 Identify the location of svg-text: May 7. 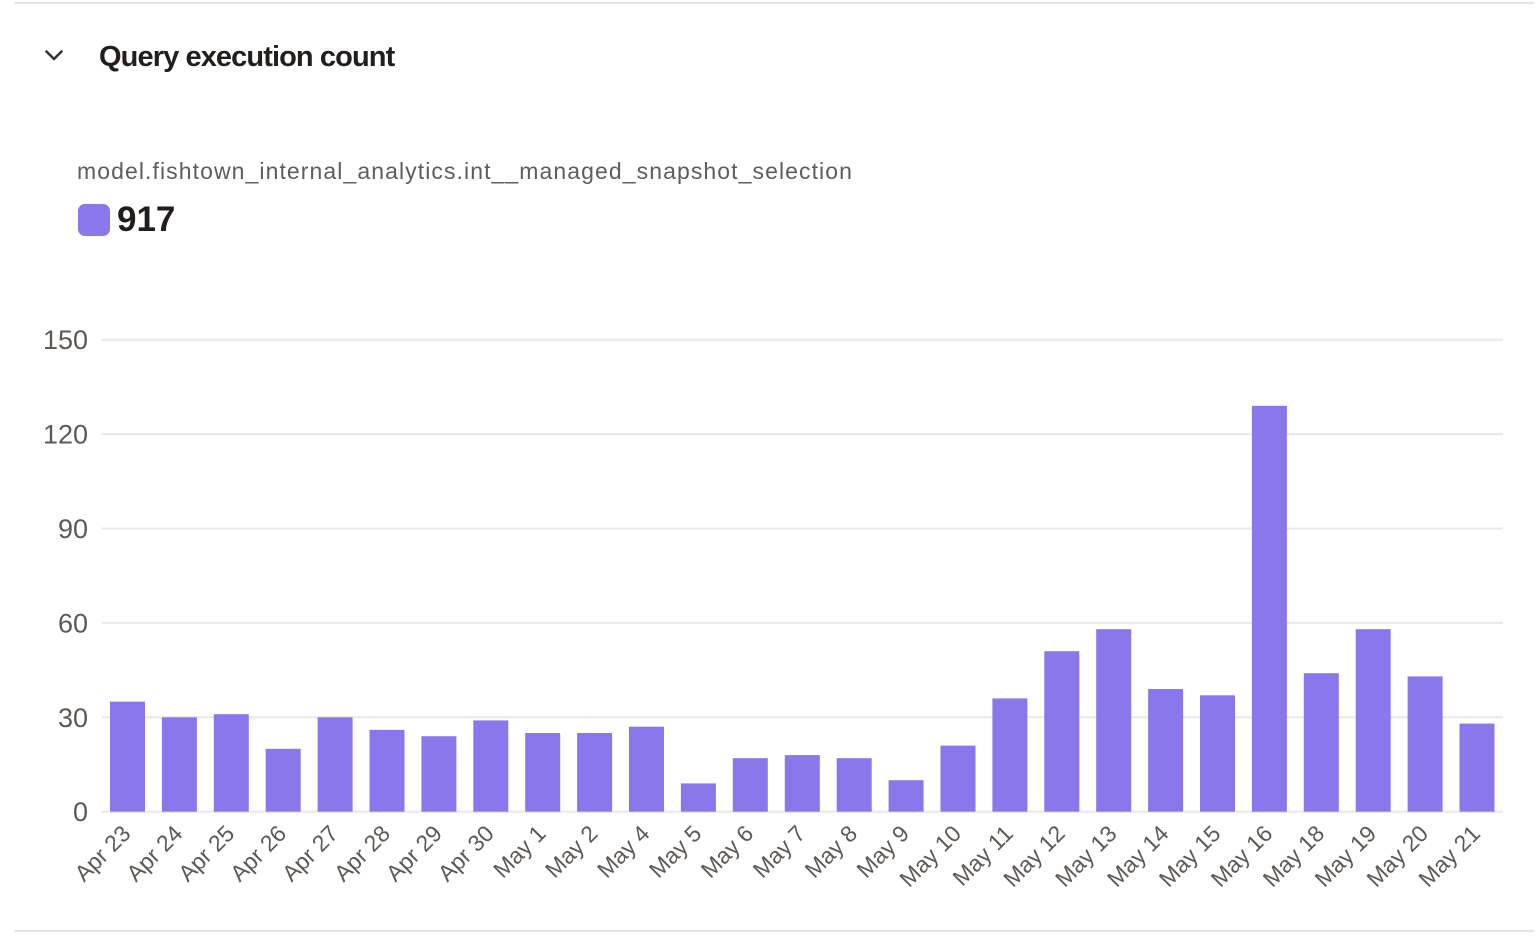
(779, 851).